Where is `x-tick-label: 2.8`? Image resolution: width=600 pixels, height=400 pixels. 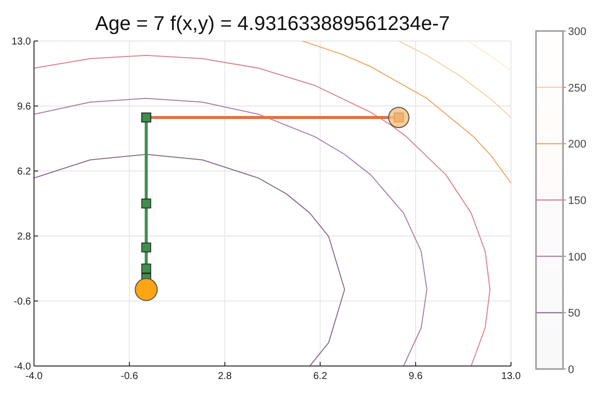 x-tick-label: 2.8 is located at coordinates (225, 376).